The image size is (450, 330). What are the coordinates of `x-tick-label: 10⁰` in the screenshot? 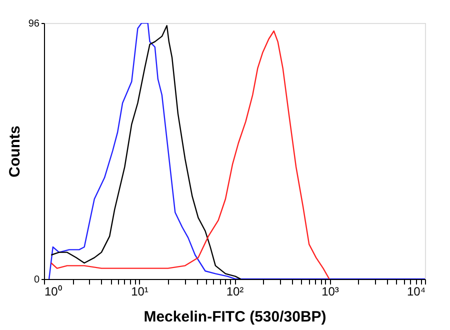 It's located at (53, 291).